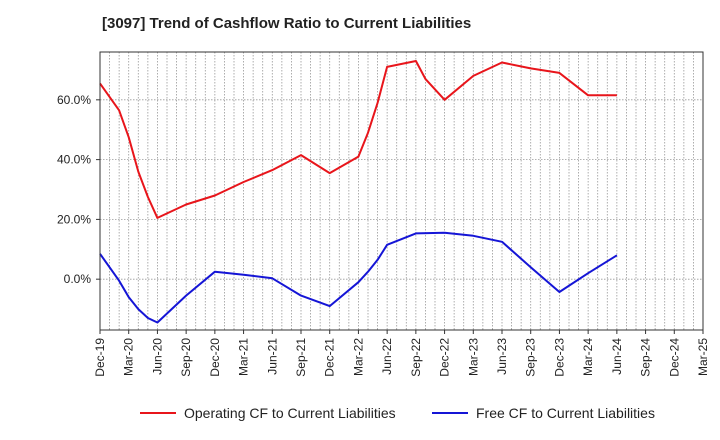 This screenshot has width=720, height=440. What do you see at coordinates (301, 357) in the screenshot?
I see `x-tick-label: Sep-21` at bounding box center [301, 357].